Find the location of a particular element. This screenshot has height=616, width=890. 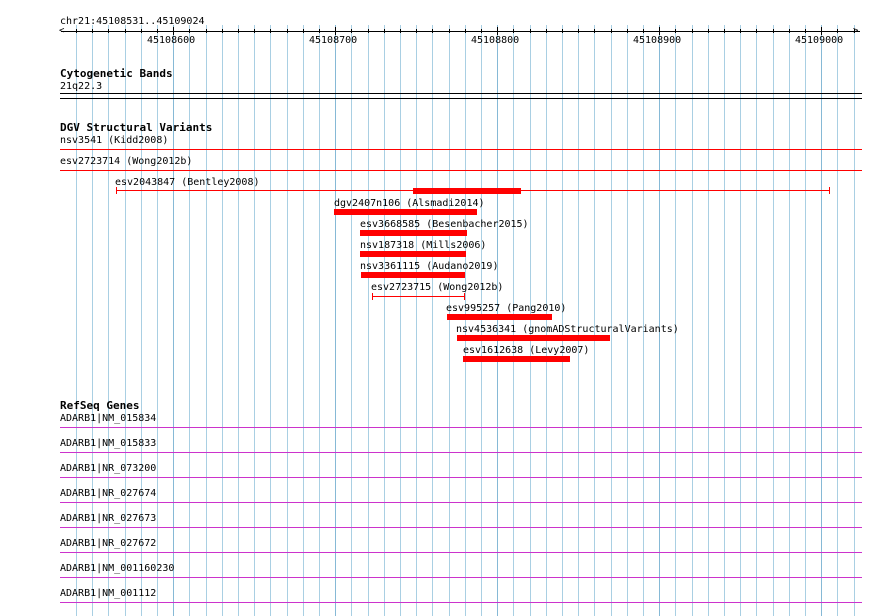

ruler-axis is located at coordinates (460, 31).